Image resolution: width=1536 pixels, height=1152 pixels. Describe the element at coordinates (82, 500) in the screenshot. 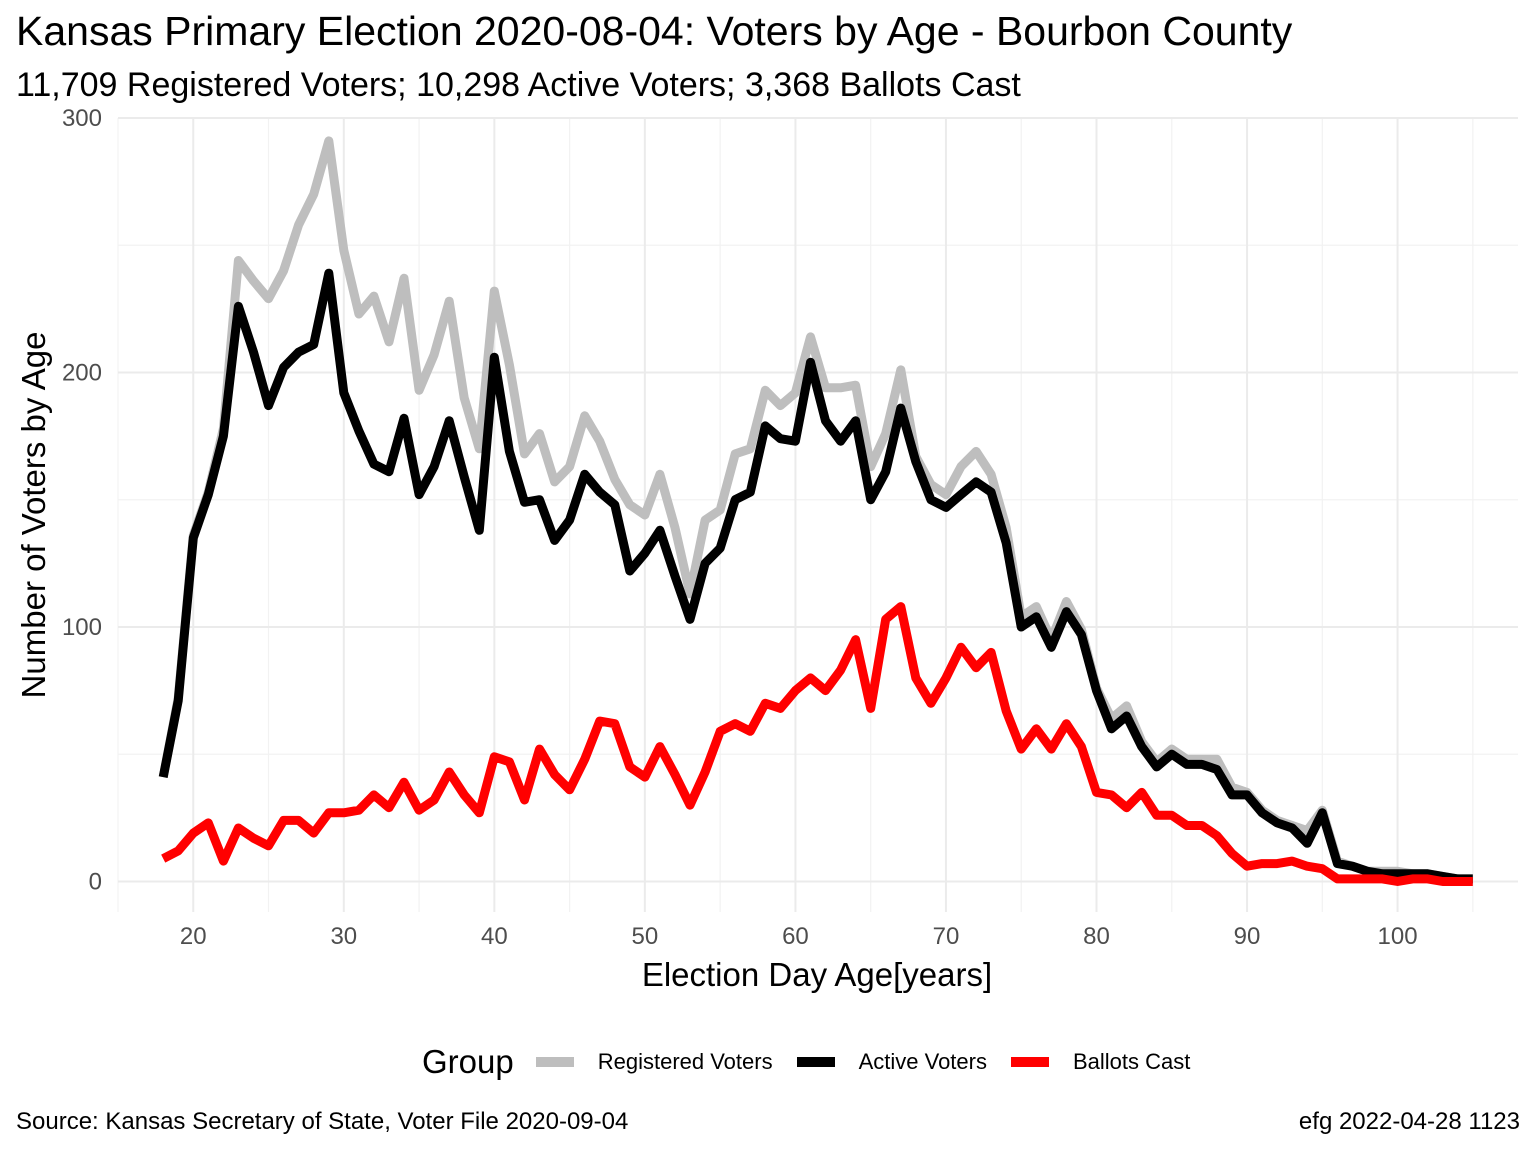

I see `y-axis-ticks: 0 100 200 300` at that location.